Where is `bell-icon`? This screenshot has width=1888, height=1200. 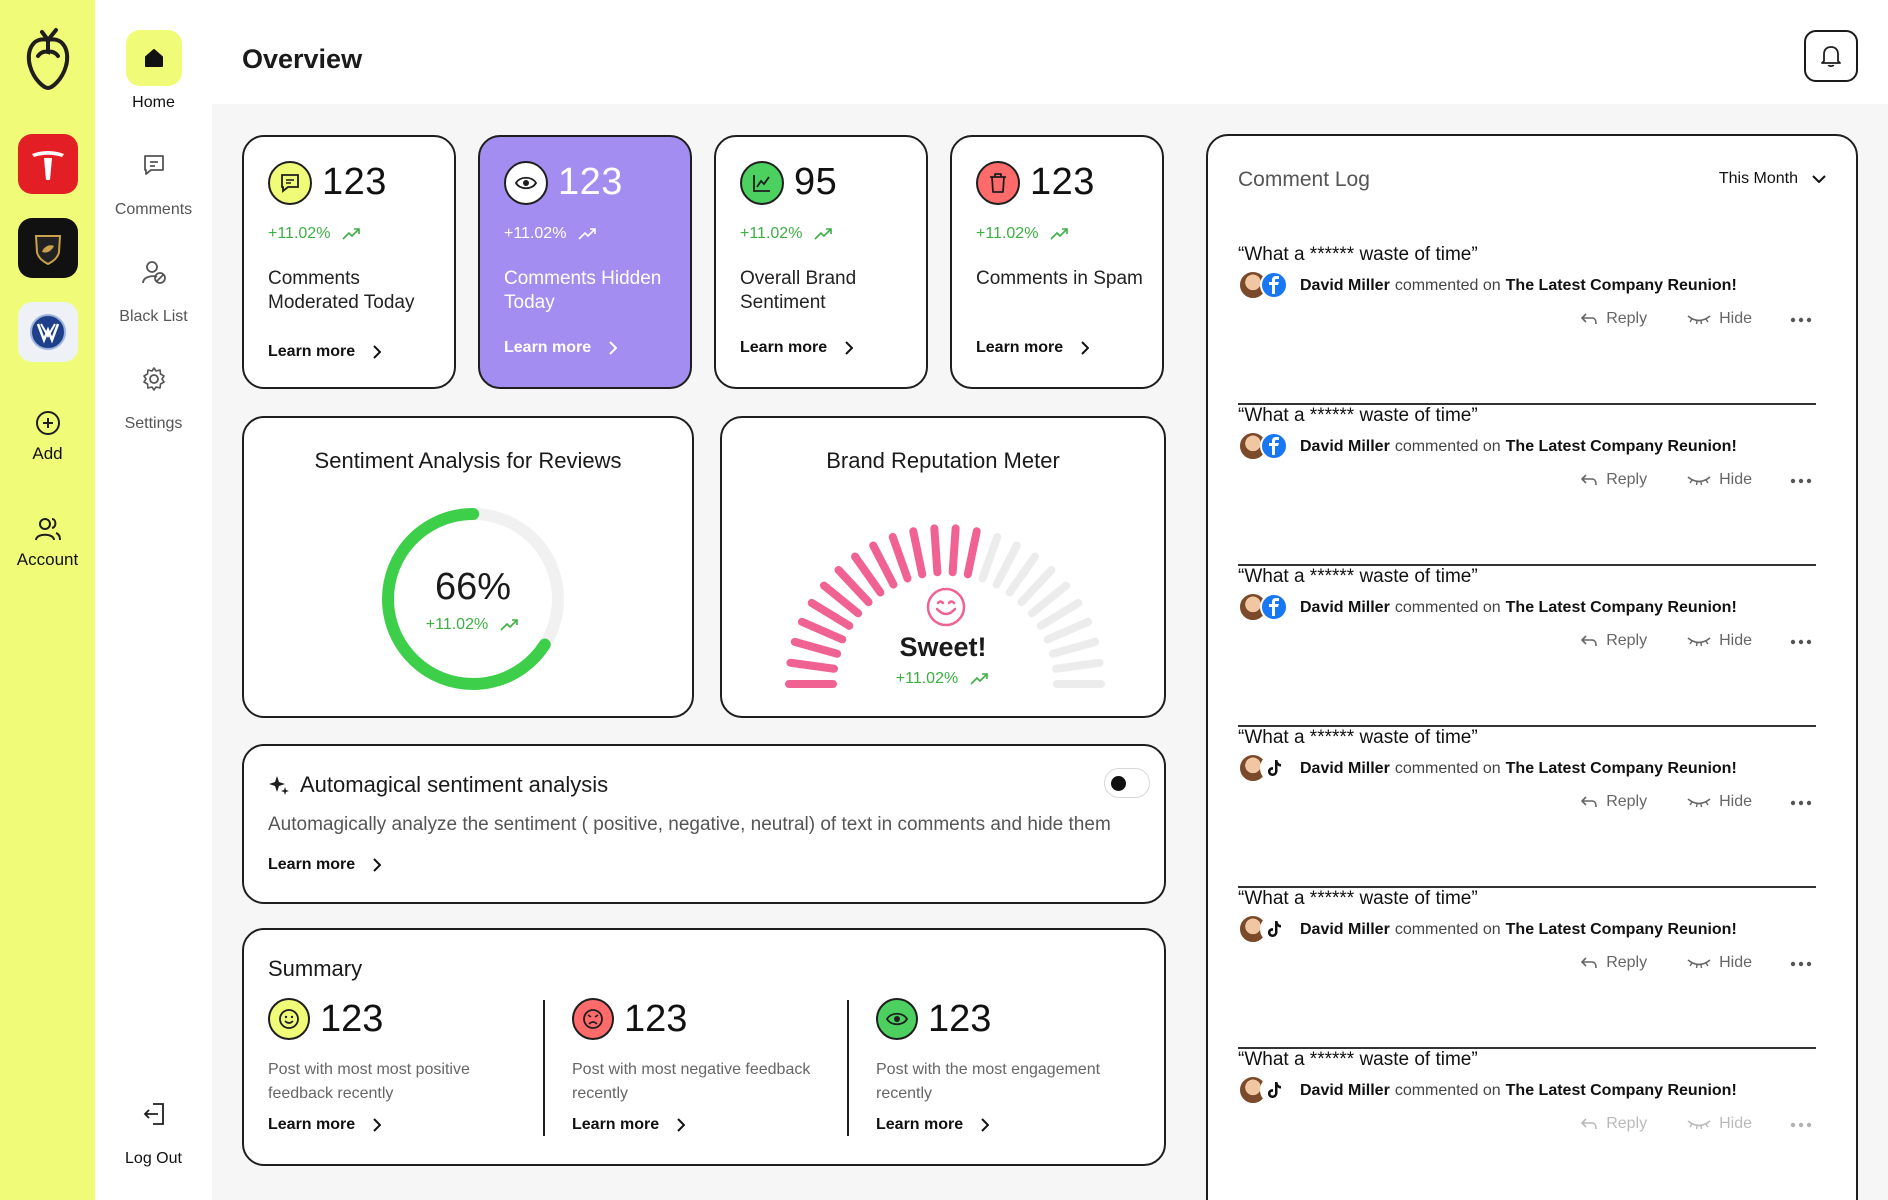 bell-icon is located at coordinates (1831, 57).